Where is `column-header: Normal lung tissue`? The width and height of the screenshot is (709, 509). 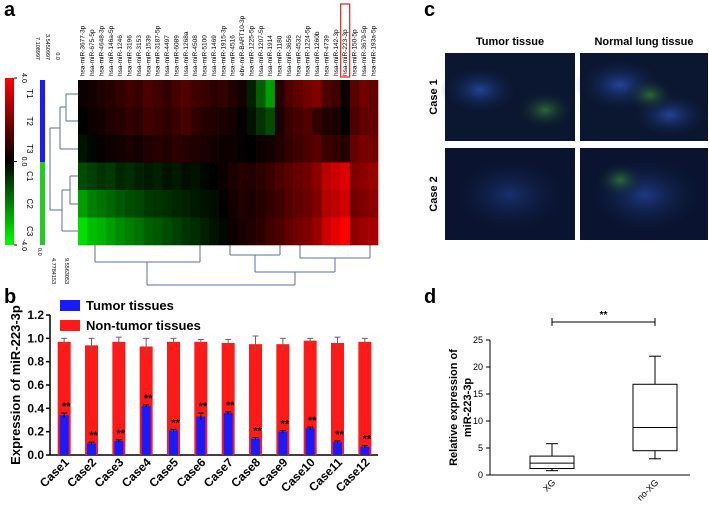
column-header: Normal lung tissue is located at coordinates (643, 42).